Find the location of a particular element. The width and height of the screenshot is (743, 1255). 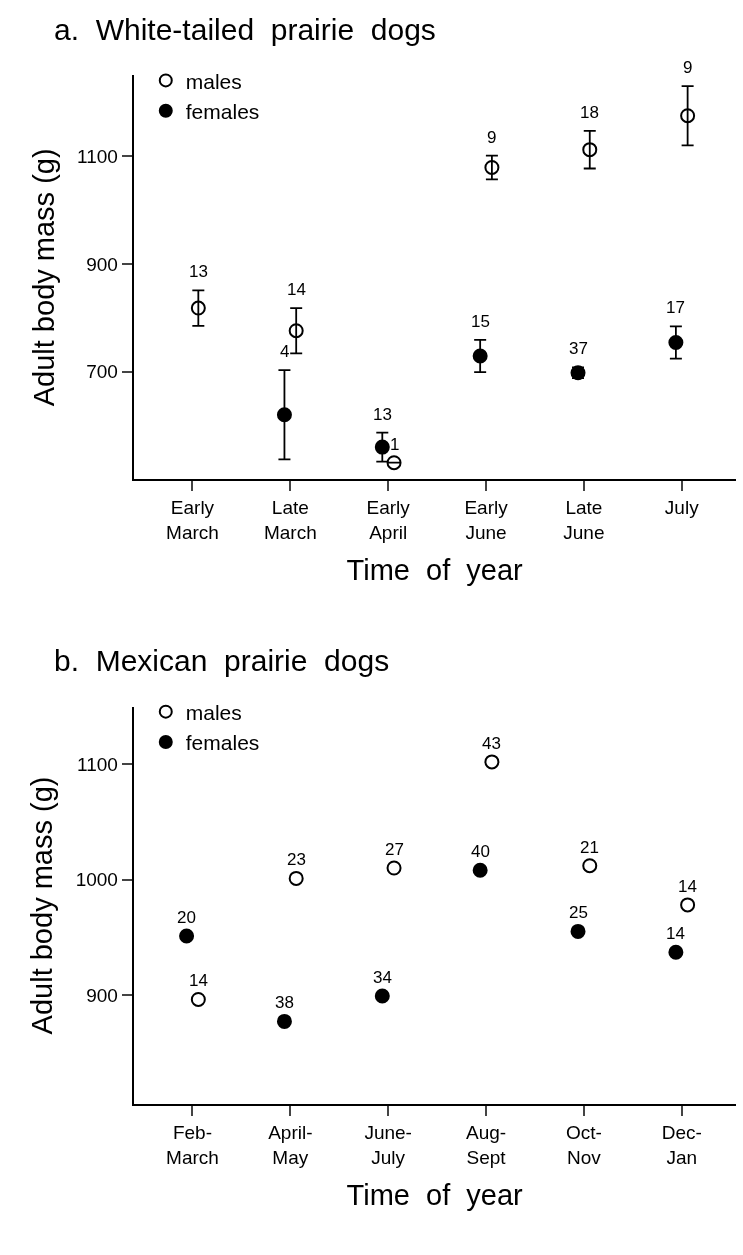

annotation: 34 is located at coordinates (382, 977).